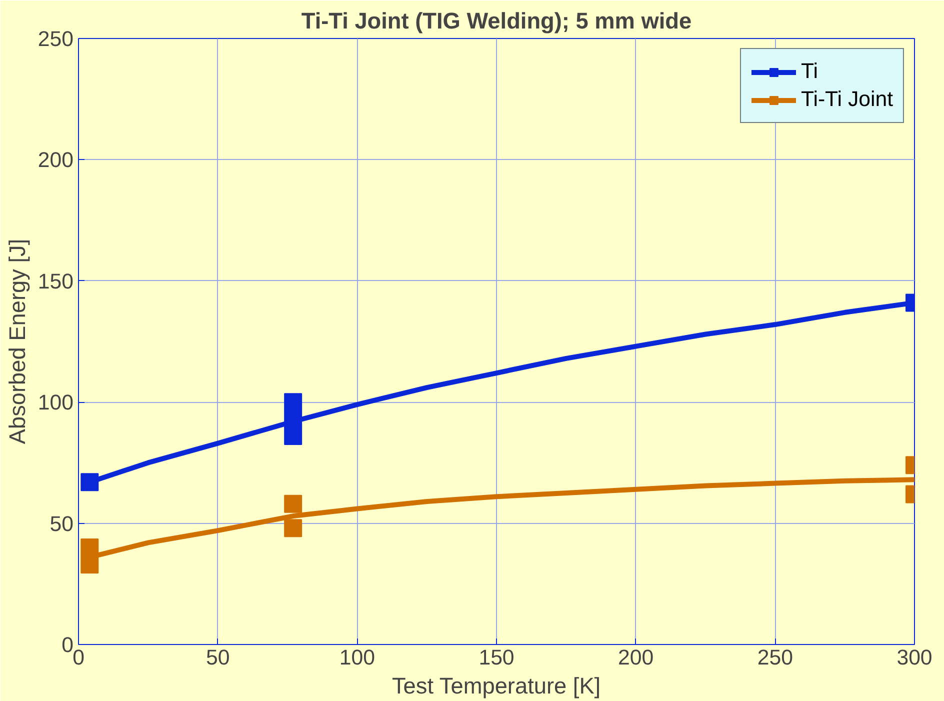 The width and height of the screenshot is (944, 701). Describe the element at coordinates (56, 160) in the screenshot. I see `y-tick-label: 200` at that location.